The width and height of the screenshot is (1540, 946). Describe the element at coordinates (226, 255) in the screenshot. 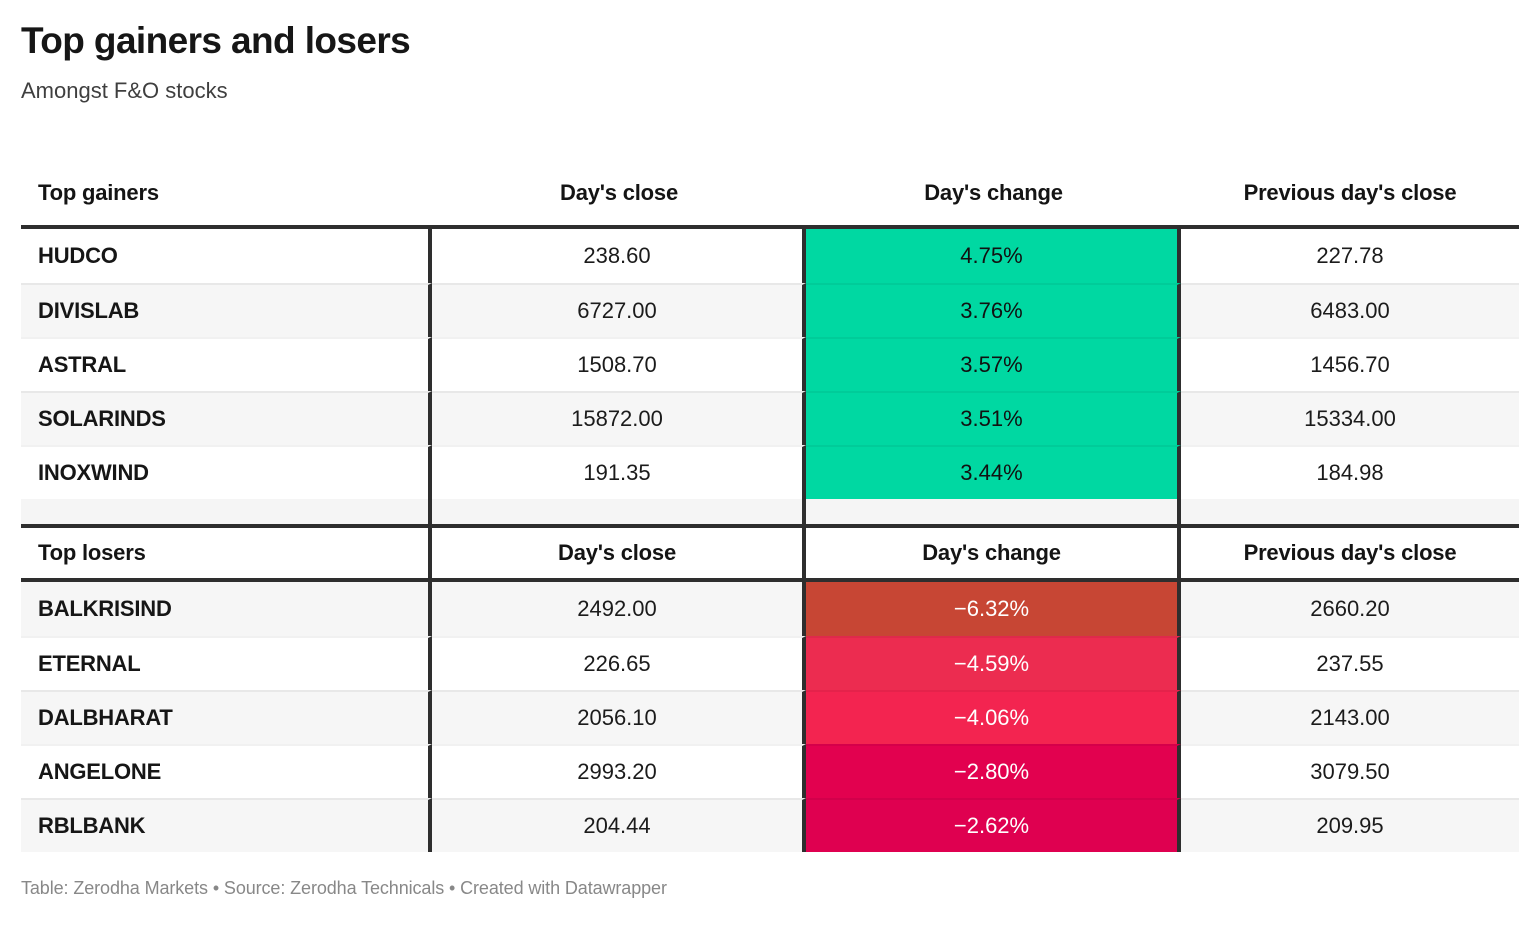

I see `stock-name-cell: HUDCO` at that location.